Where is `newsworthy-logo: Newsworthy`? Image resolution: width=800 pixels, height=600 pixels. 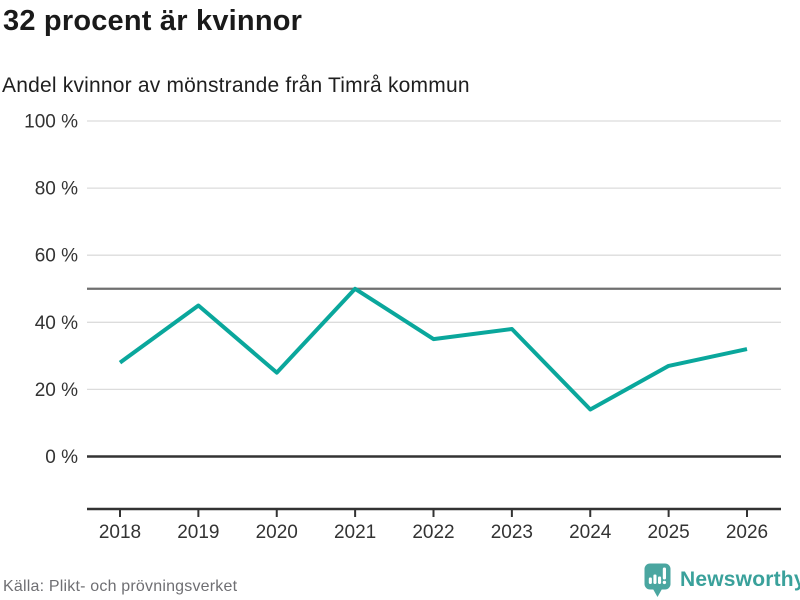
newsworthy-logo: Newsworthy is located at coordinates (722, 580).